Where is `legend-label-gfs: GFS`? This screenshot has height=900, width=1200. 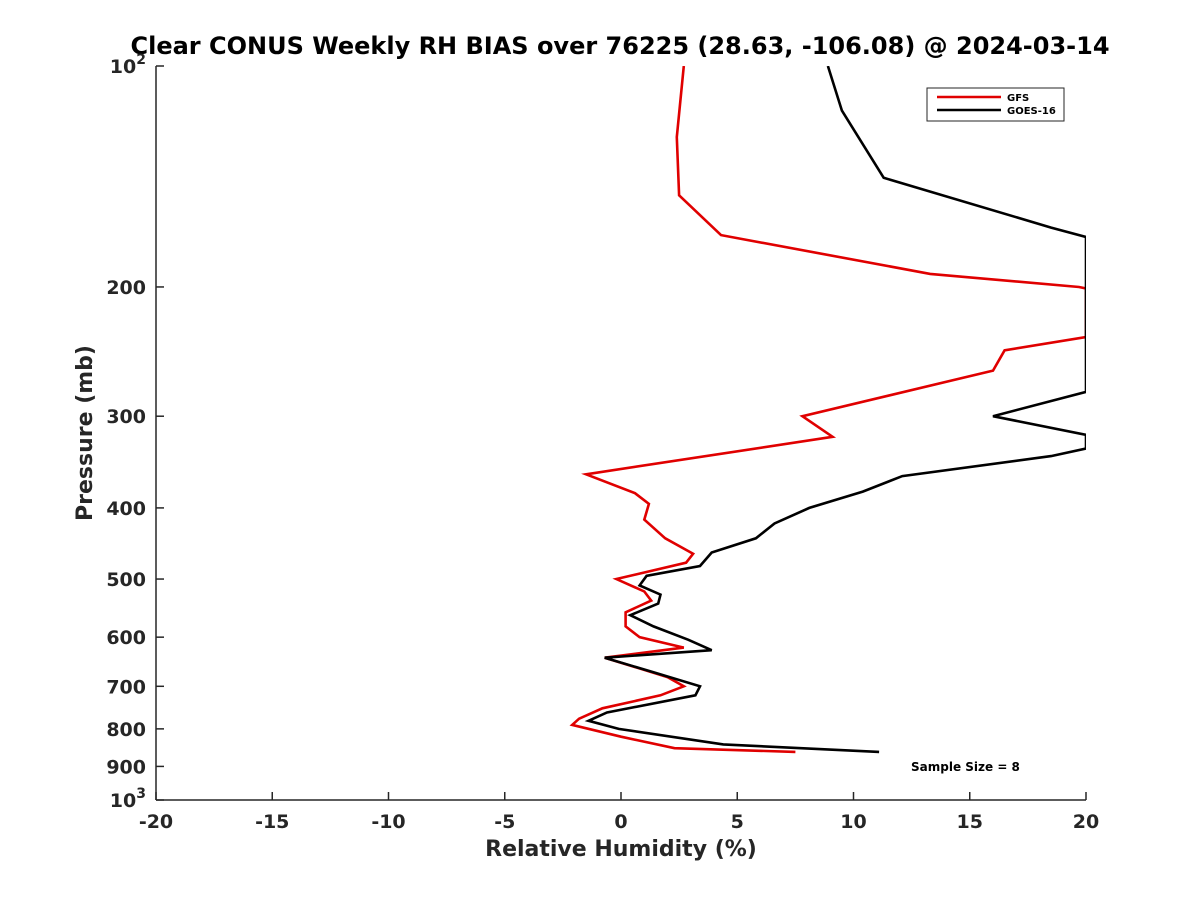
legend-label-gfs: GFS is located at coordinates (1018, 98).